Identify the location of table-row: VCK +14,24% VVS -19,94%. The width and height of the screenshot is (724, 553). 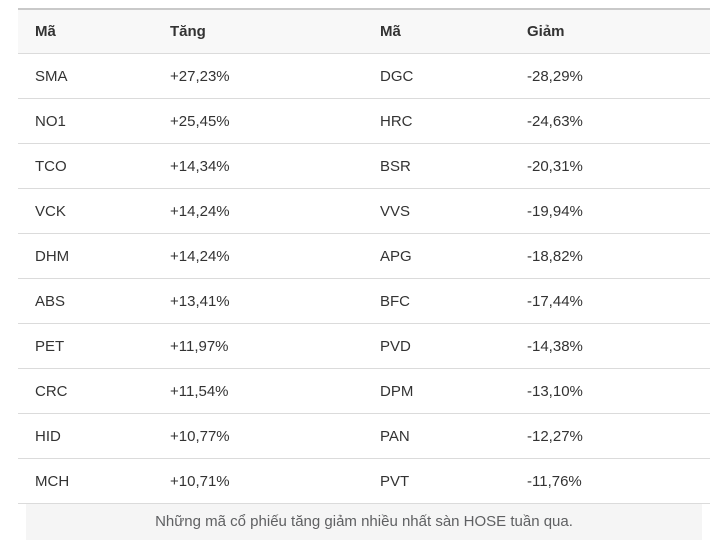
(364, 211).